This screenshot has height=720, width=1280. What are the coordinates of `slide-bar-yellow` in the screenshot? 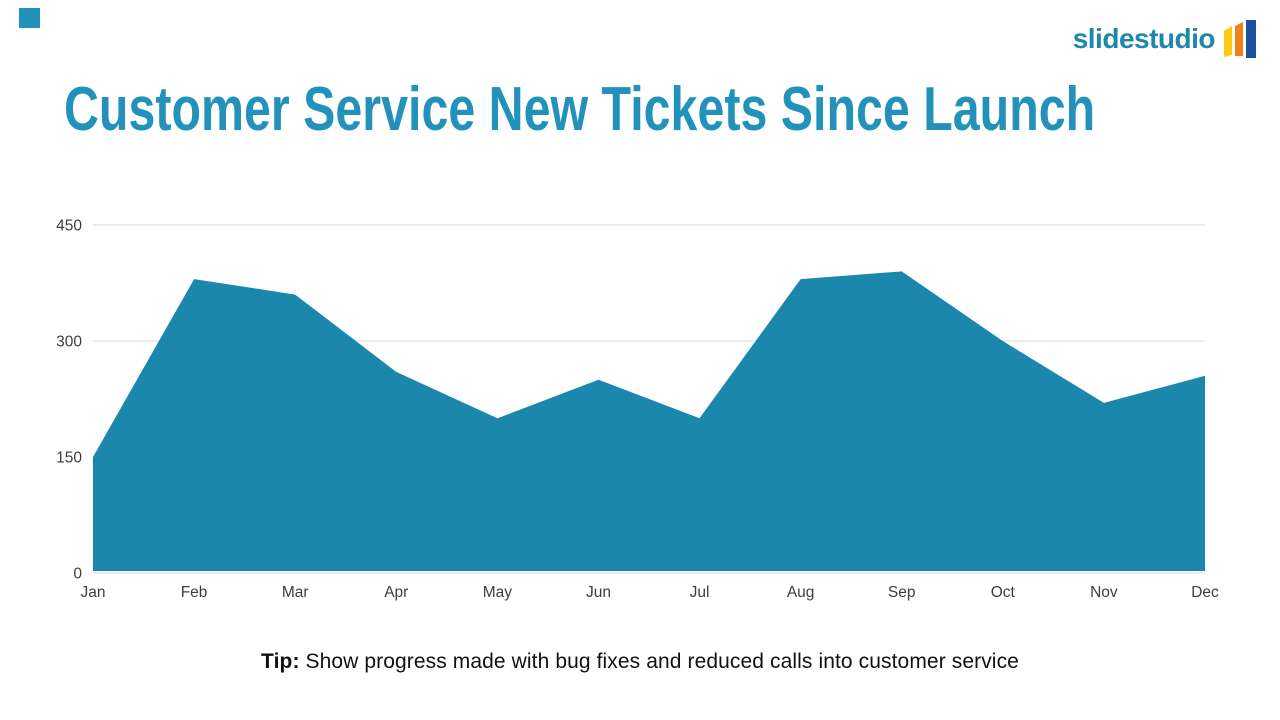 It's located at (1228, 41).